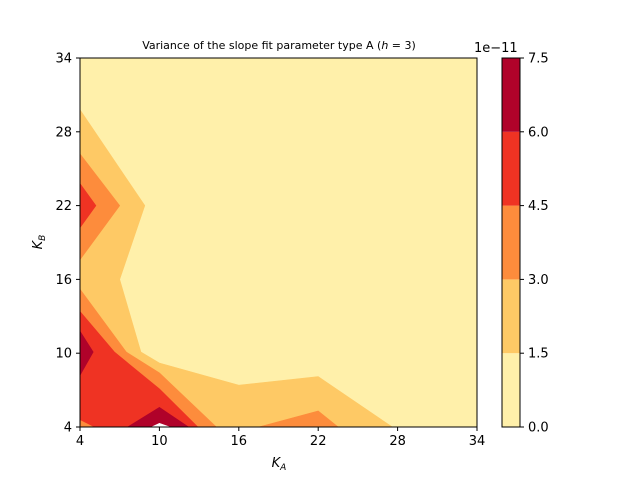 The width and height of the screenshot is (640, 480). I want to click on colorbar-frame, so click(511, 242).